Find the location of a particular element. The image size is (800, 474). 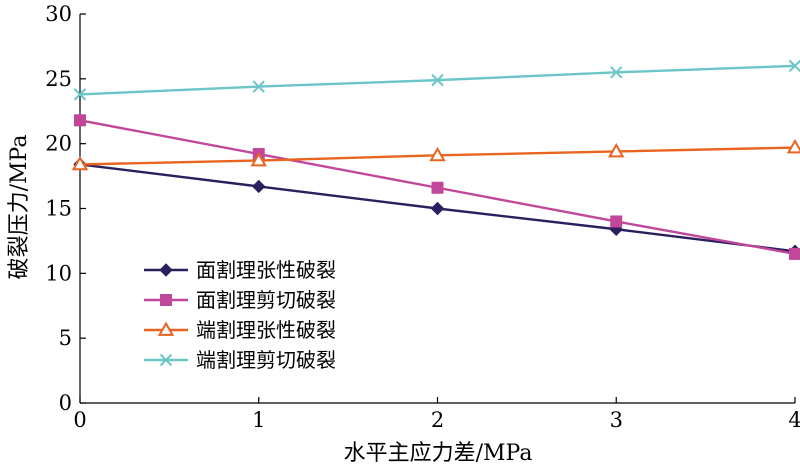

y-tick-label: 30 is located at coordinates (58, 14).